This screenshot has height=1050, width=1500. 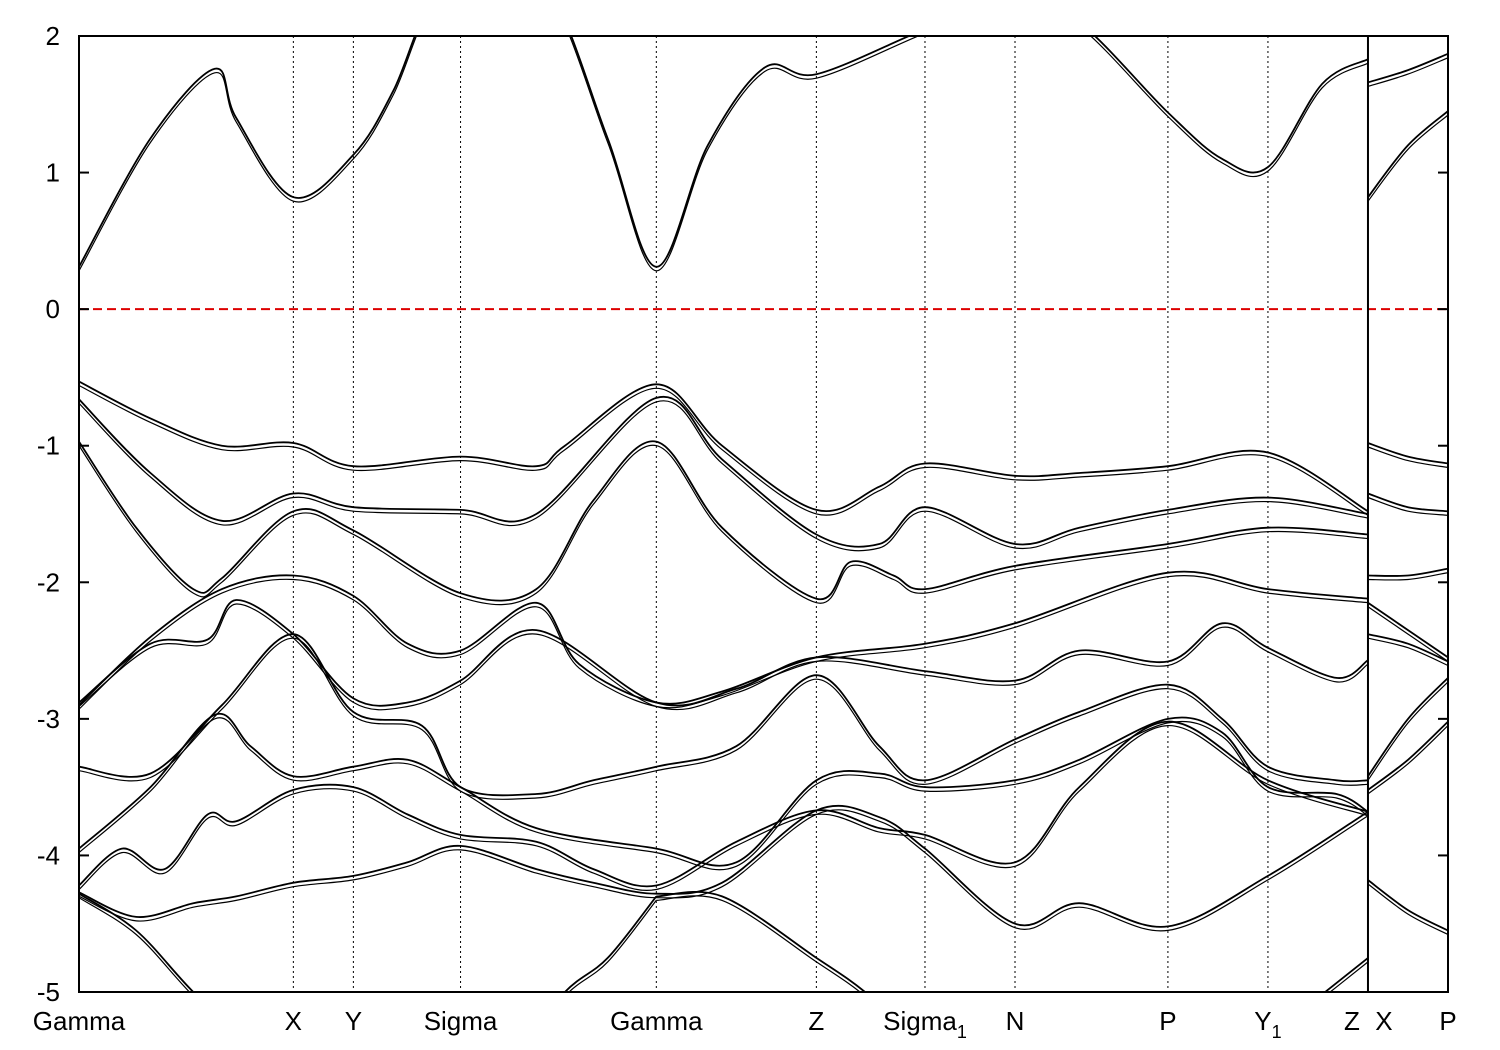 What do you see at coordinates (48, 582) in the screenshot?
I see `y-tick-label: -2` at bounding box center [48, 582].